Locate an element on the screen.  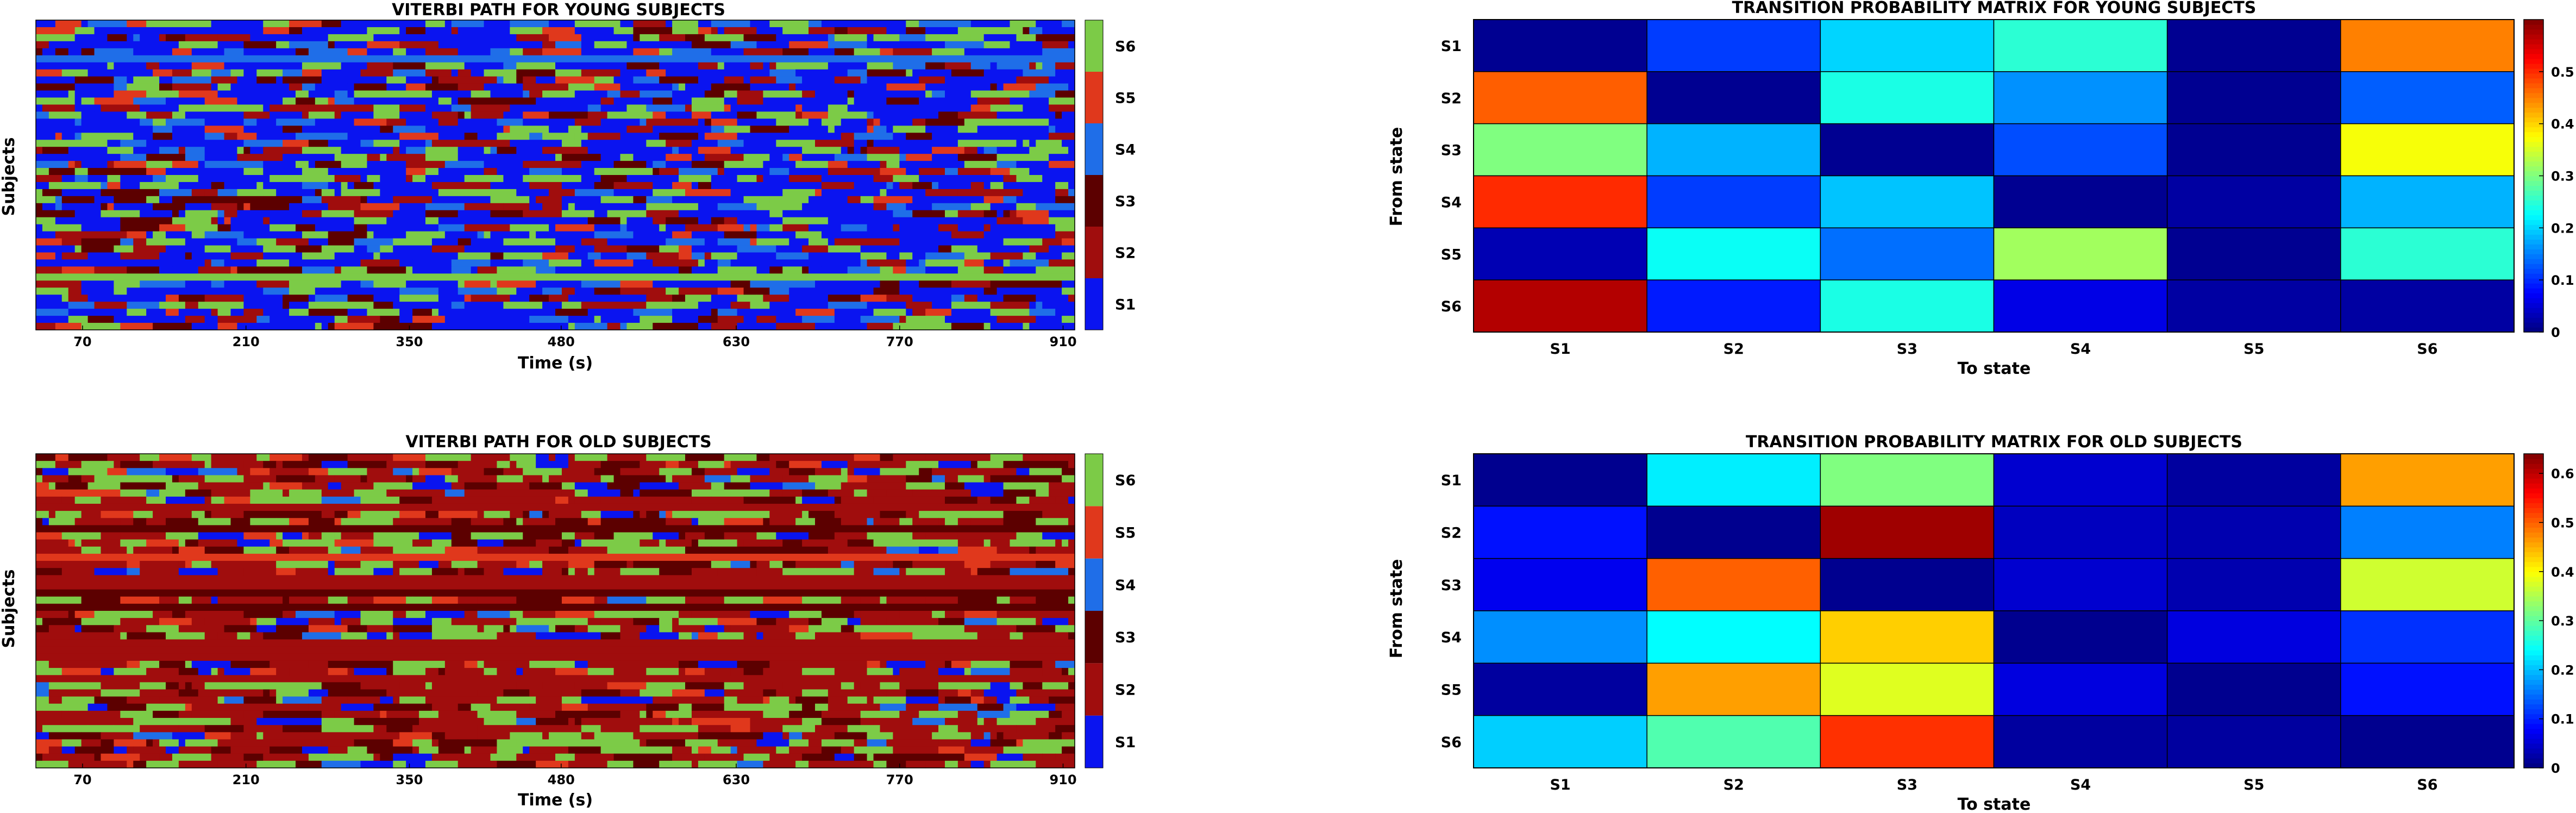
state-label: S4 is located at coordinates (1125, 585).